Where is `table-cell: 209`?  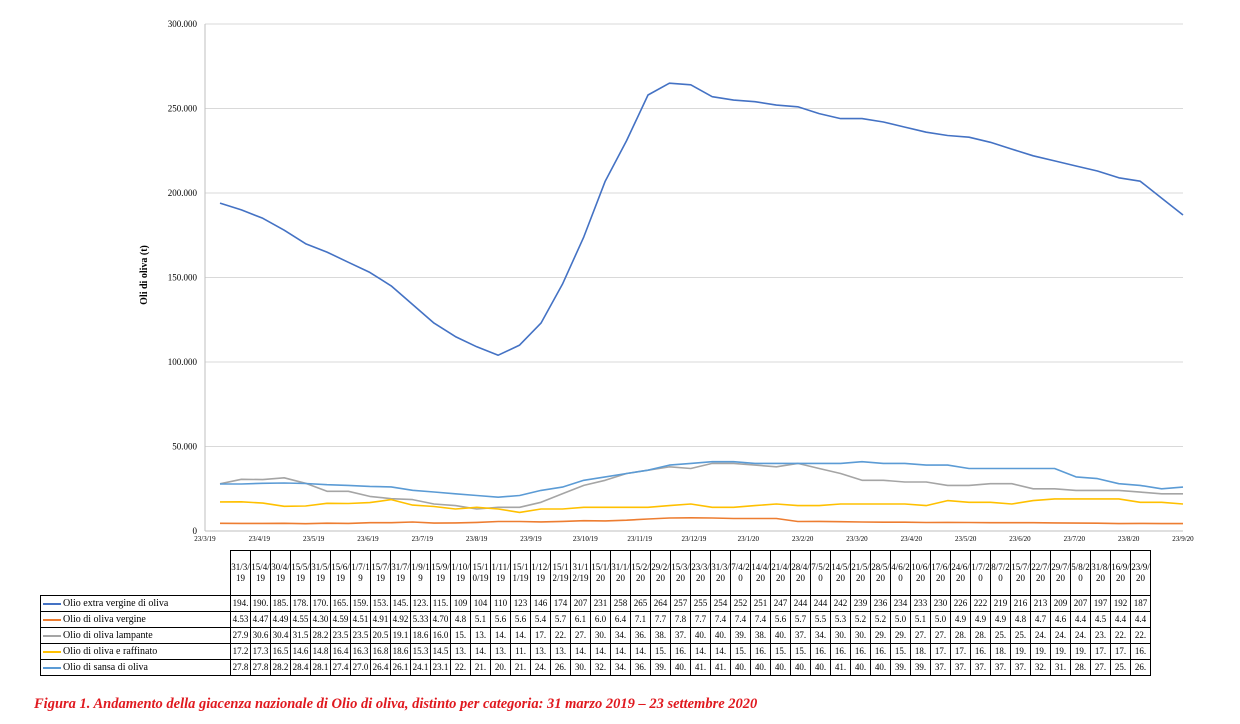 table-cell: 209 is located at coordinates (1060, 603).